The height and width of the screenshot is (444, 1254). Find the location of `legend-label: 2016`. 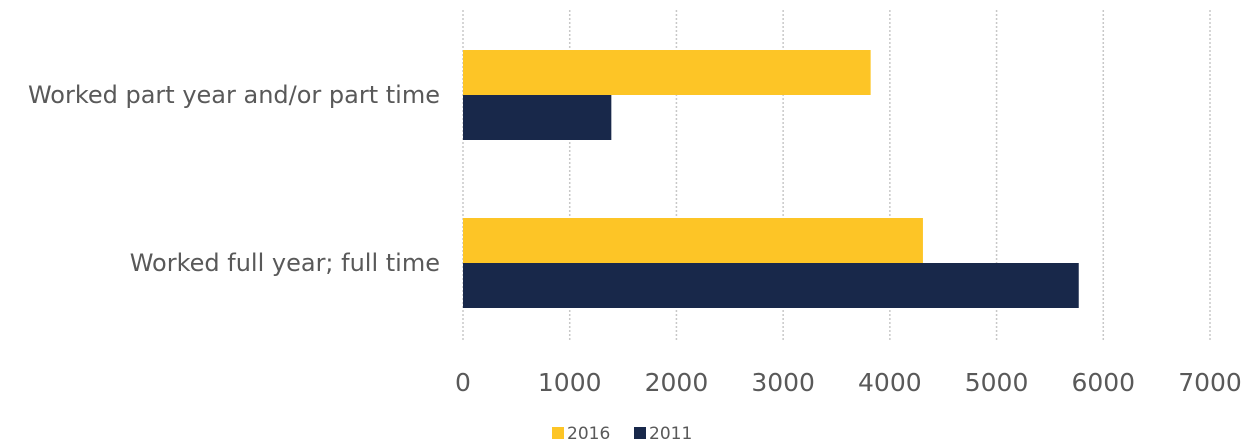

legend-label: 2016 is located at coordinates (588, 434).